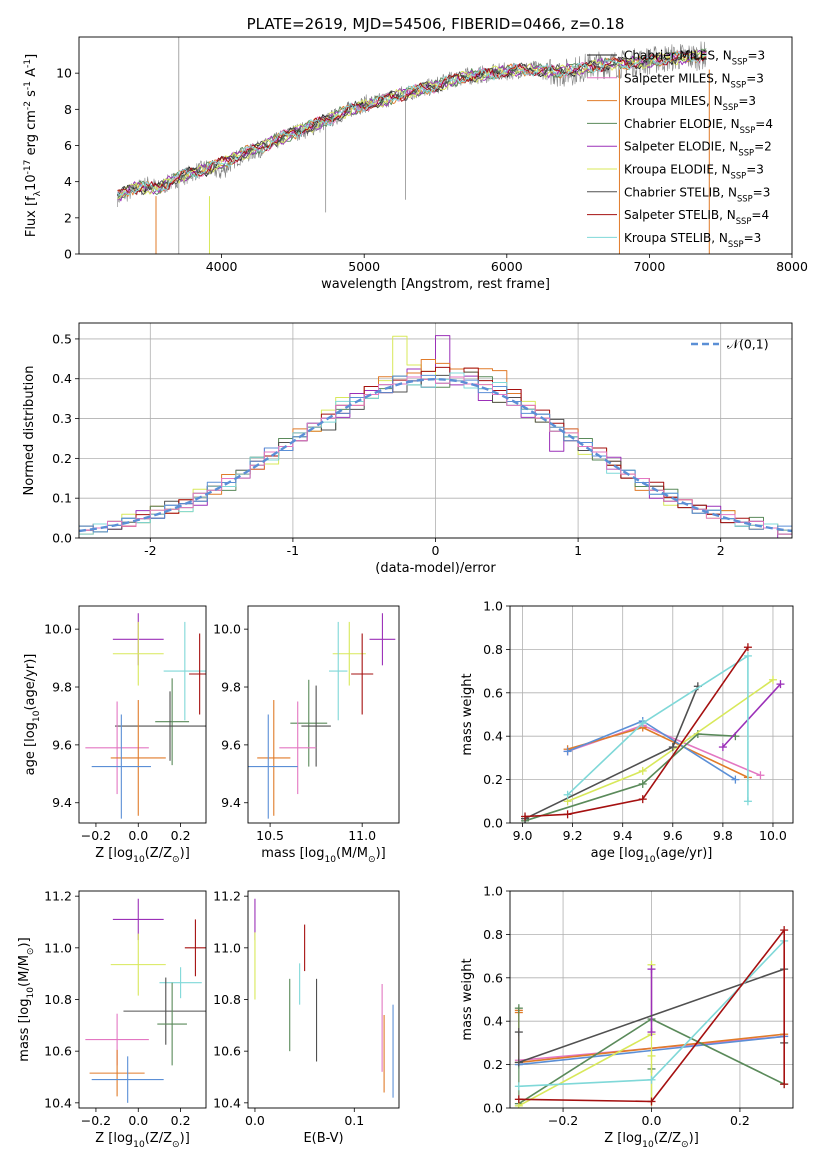 The height and width of the screenshot is (1170, 819). What do you see at coordinates (752, 715) in the screenshot?
I see `weight-line` at bounding box center [752, 715].